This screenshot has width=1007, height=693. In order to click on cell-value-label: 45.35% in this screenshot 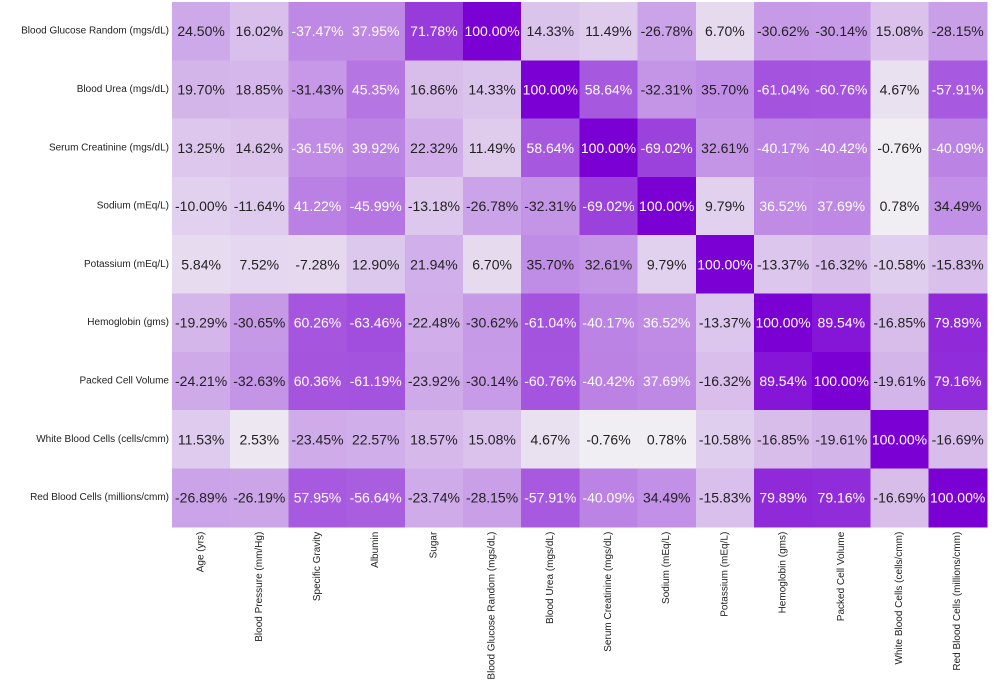, I will do `click(375, 89)`.